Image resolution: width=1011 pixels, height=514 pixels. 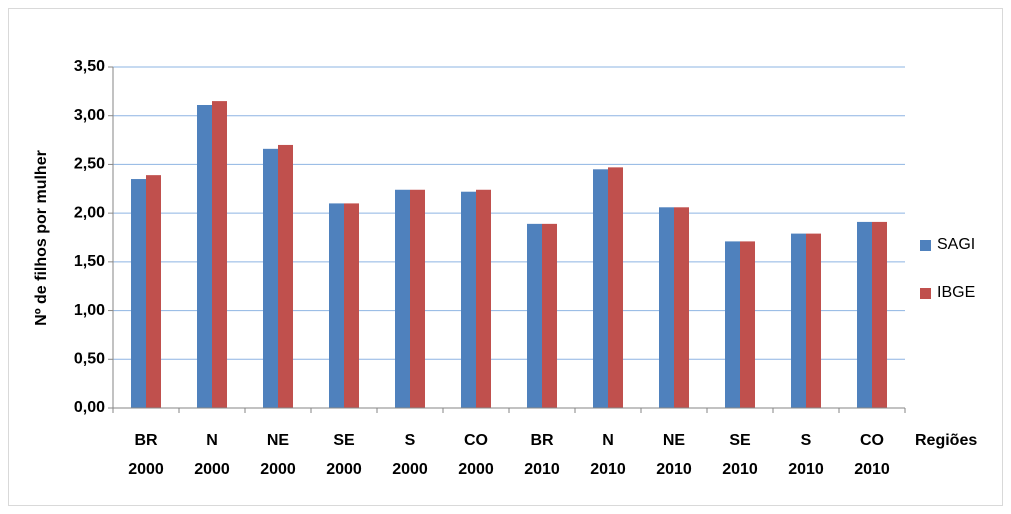 I want to click on y-tick-label: 2,00, so click(x=89, y=212).